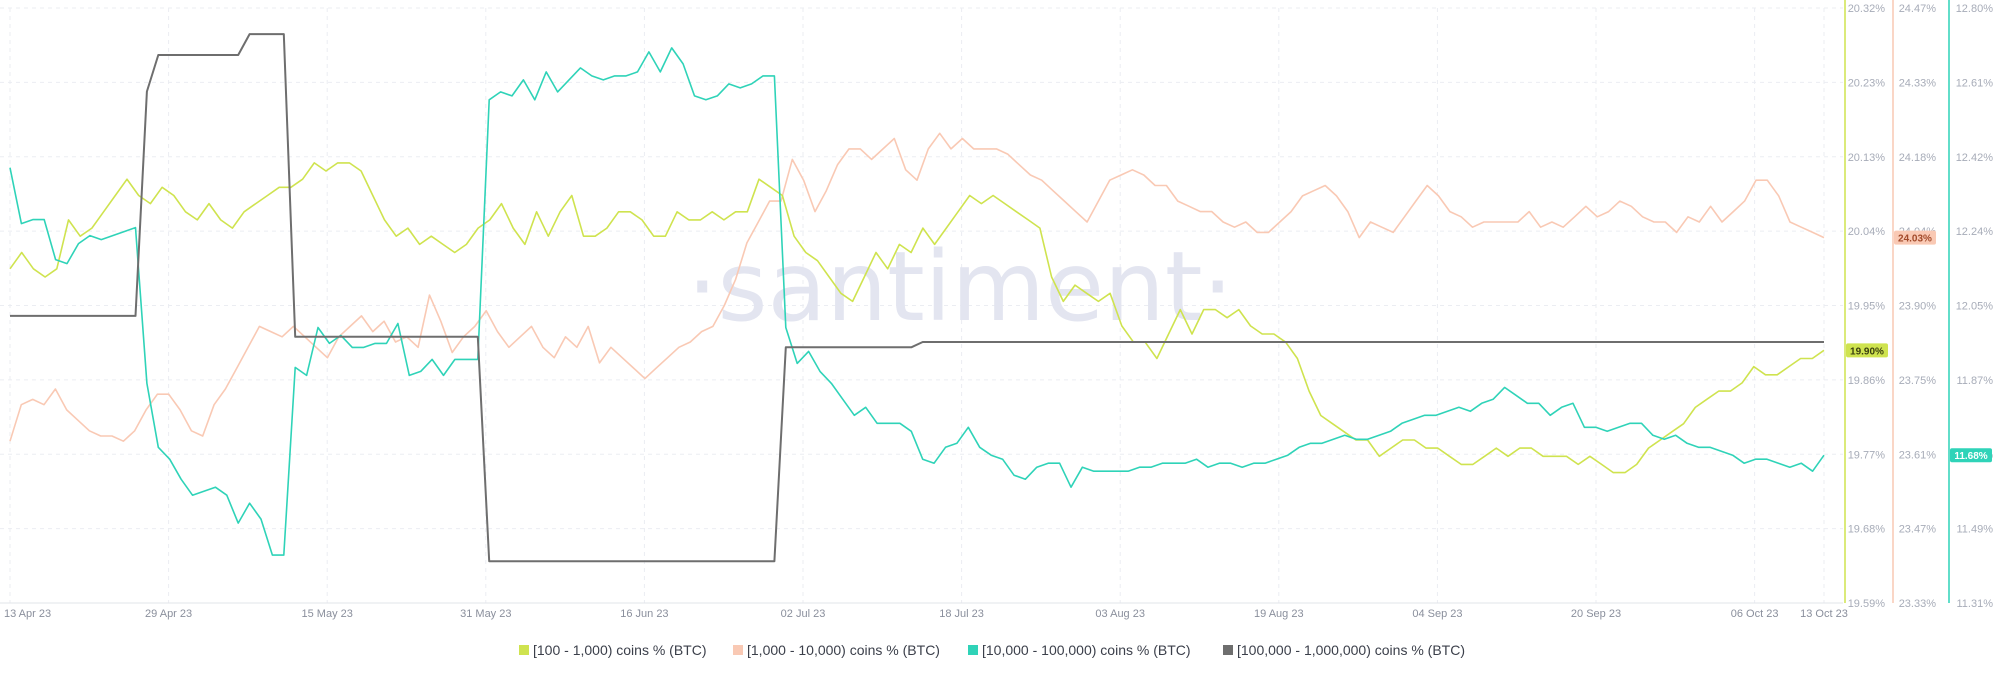 Image resolution: width=1999 pixels, height=682 pixels. Describe the element at coordinates (1918, 604) in the screenshot. I see `y-tick-label: 23.33%` at that location.